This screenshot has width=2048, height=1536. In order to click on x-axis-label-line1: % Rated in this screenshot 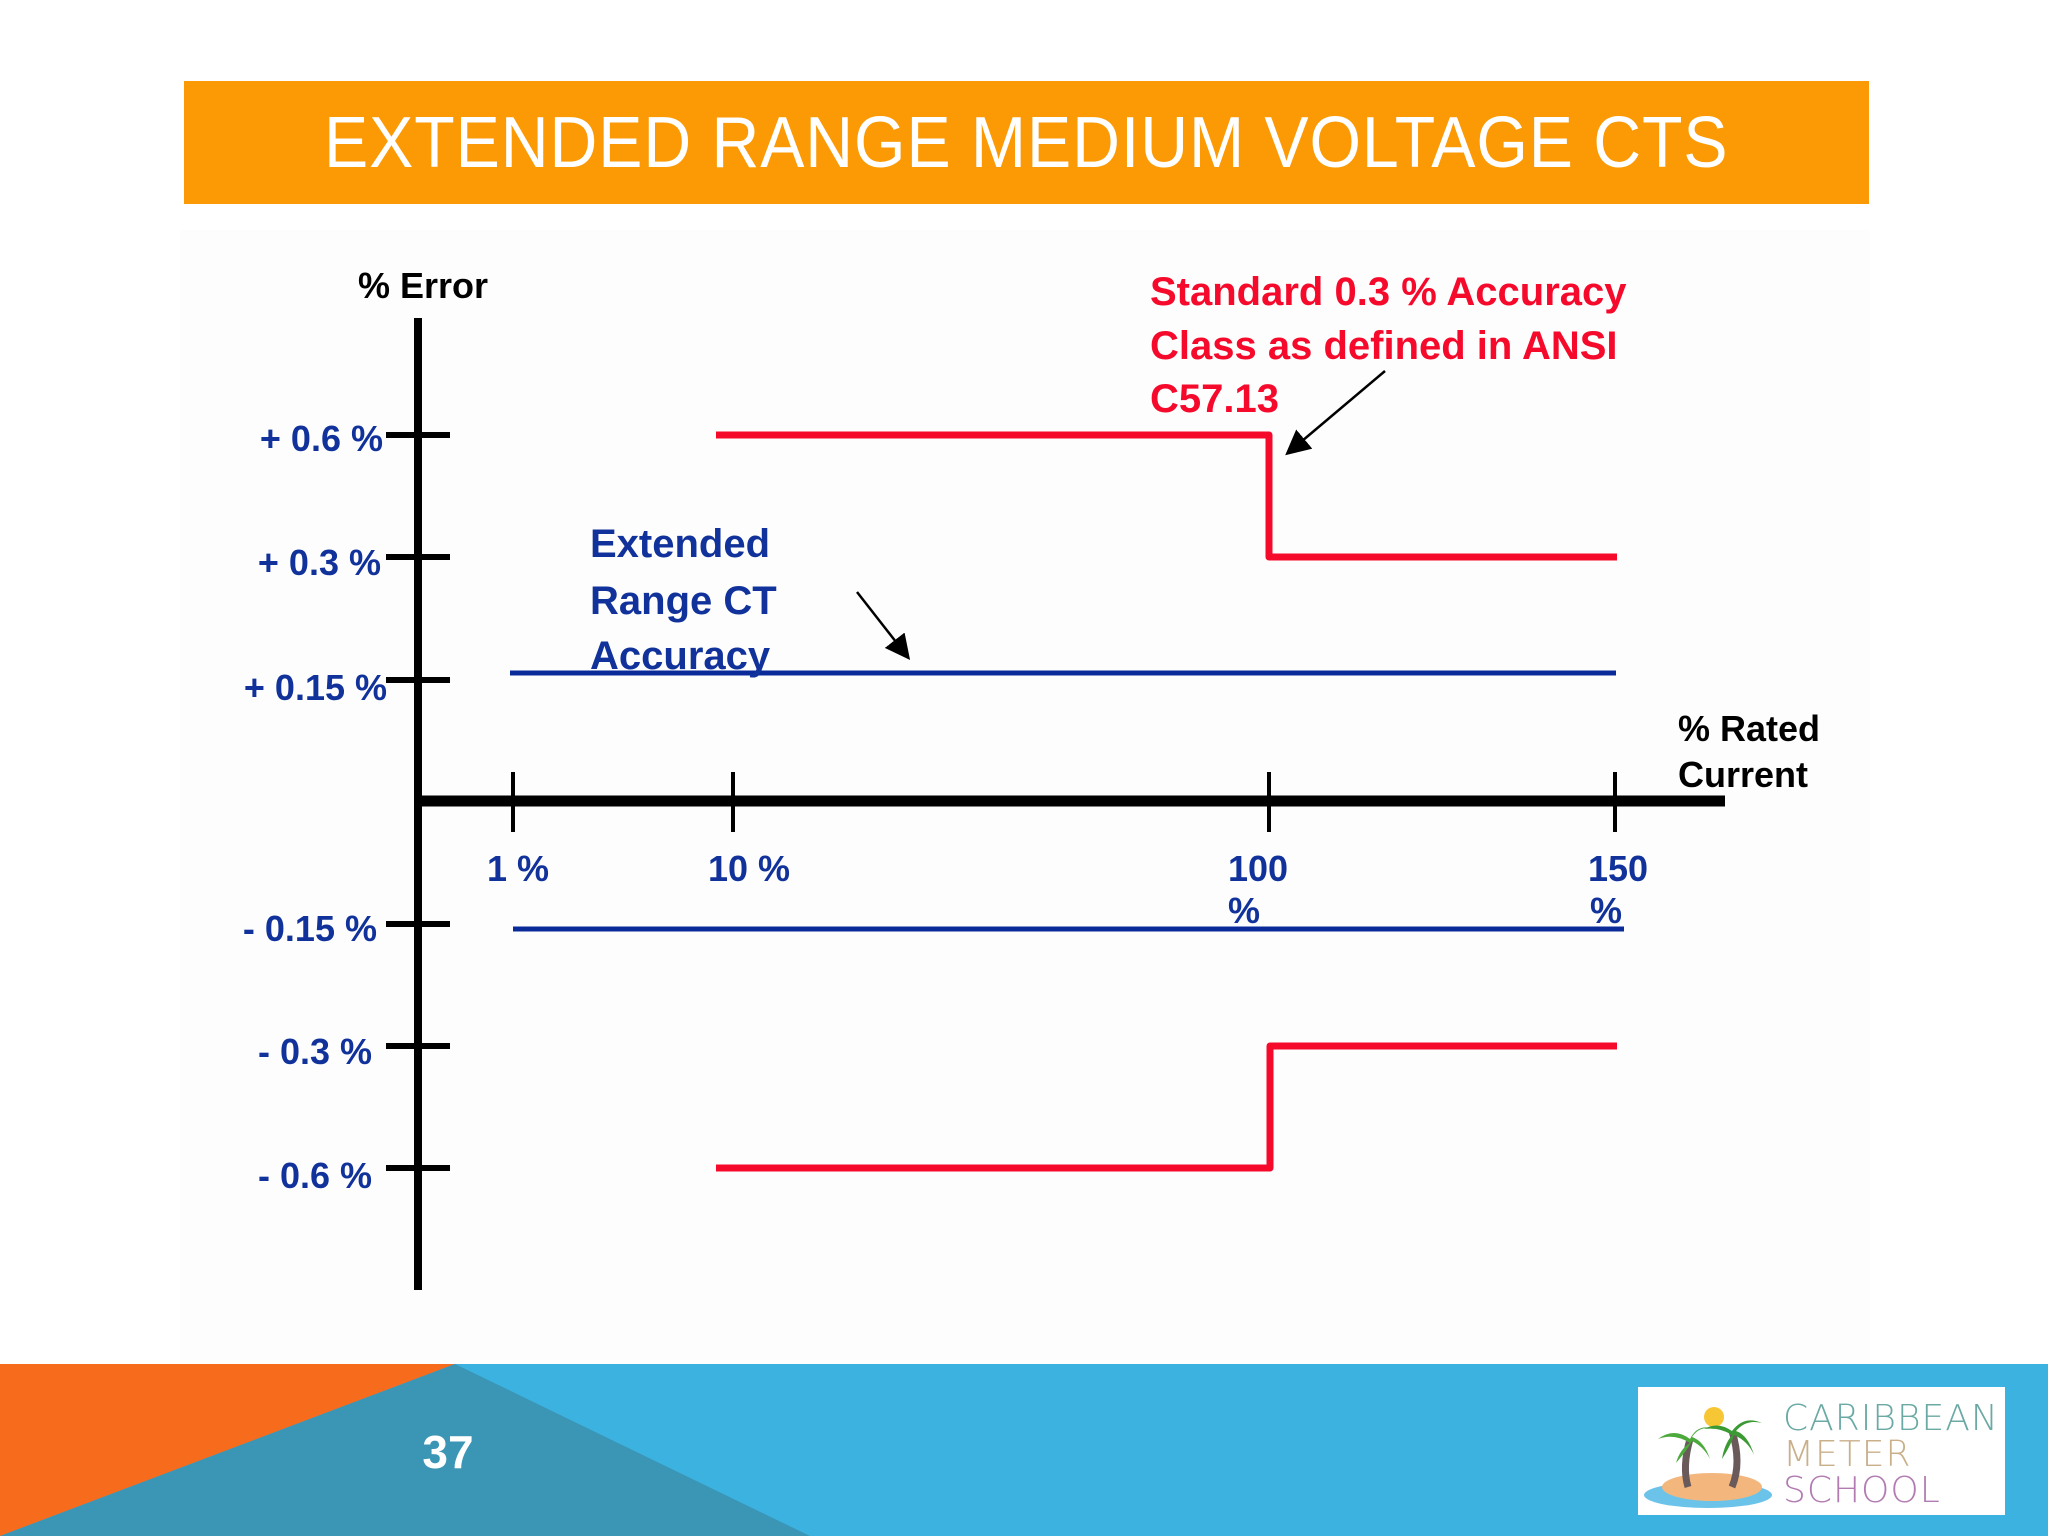, I will do `click(1749, 728)`.